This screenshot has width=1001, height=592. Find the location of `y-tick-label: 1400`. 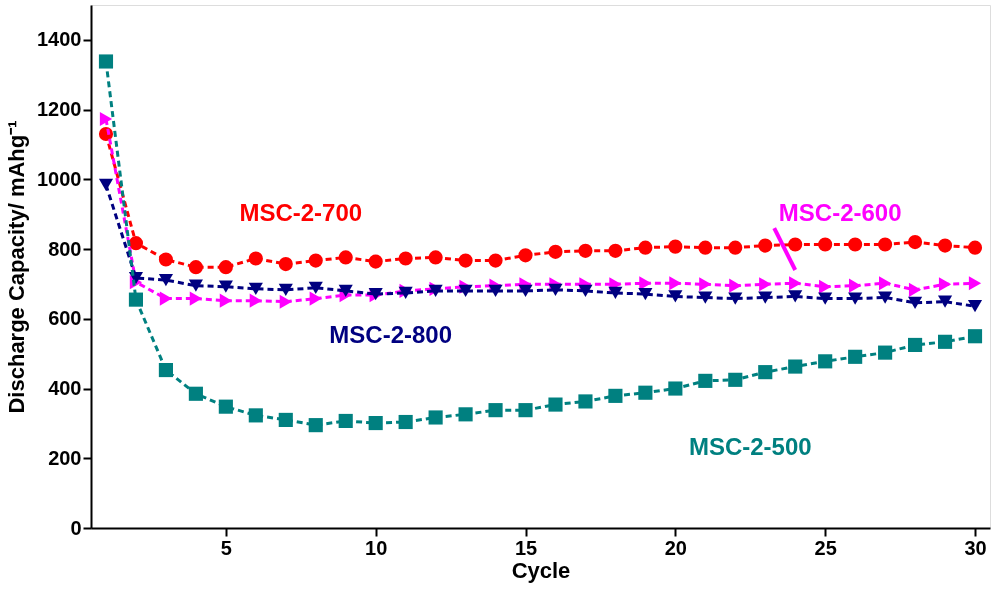

y-tick-label: 1400 is located at coordinates (59, 39).